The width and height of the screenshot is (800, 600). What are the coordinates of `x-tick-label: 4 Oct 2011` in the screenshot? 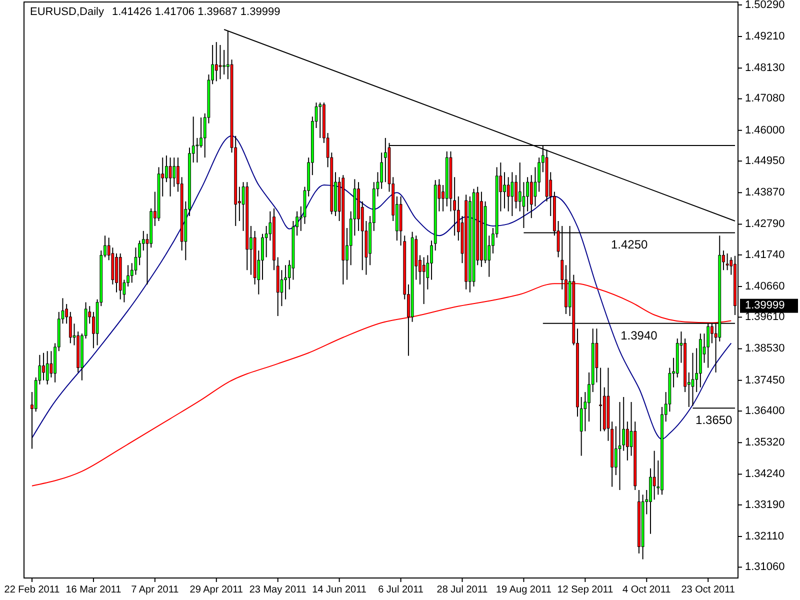 It's located at (647, 590).